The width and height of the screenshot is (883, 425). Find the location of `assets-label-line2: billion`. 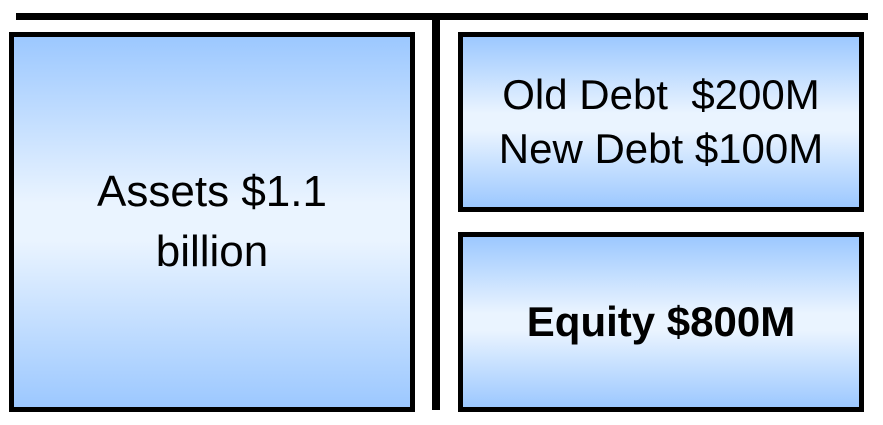

assets-label-line2: billion is located at coordinates (212, 251).